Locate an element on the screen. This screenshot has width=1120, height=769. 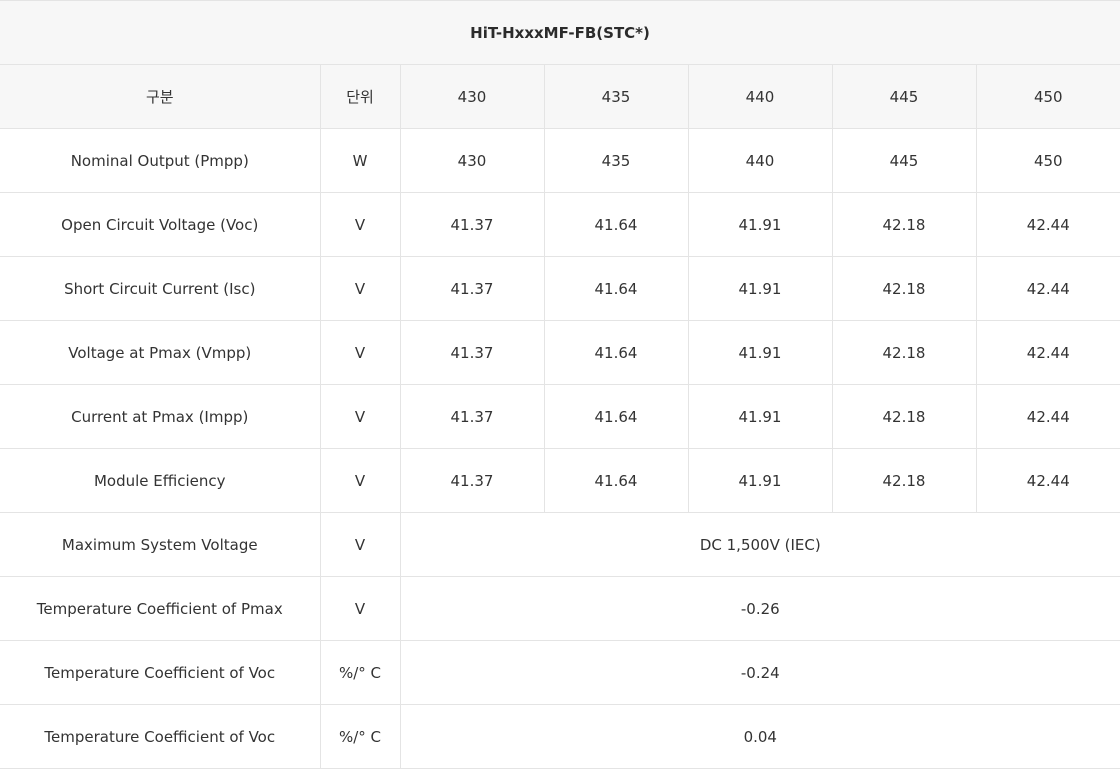
row-merged-value: DC 1,500V (IEC) is located at coordinates (759, 544).